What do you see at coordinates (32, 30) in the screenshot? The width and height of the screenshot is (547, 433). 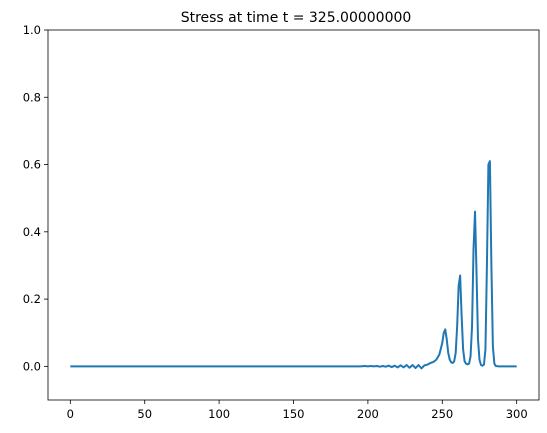 I see `y-tick-label: 1.0` at bounding box center [32, 30].